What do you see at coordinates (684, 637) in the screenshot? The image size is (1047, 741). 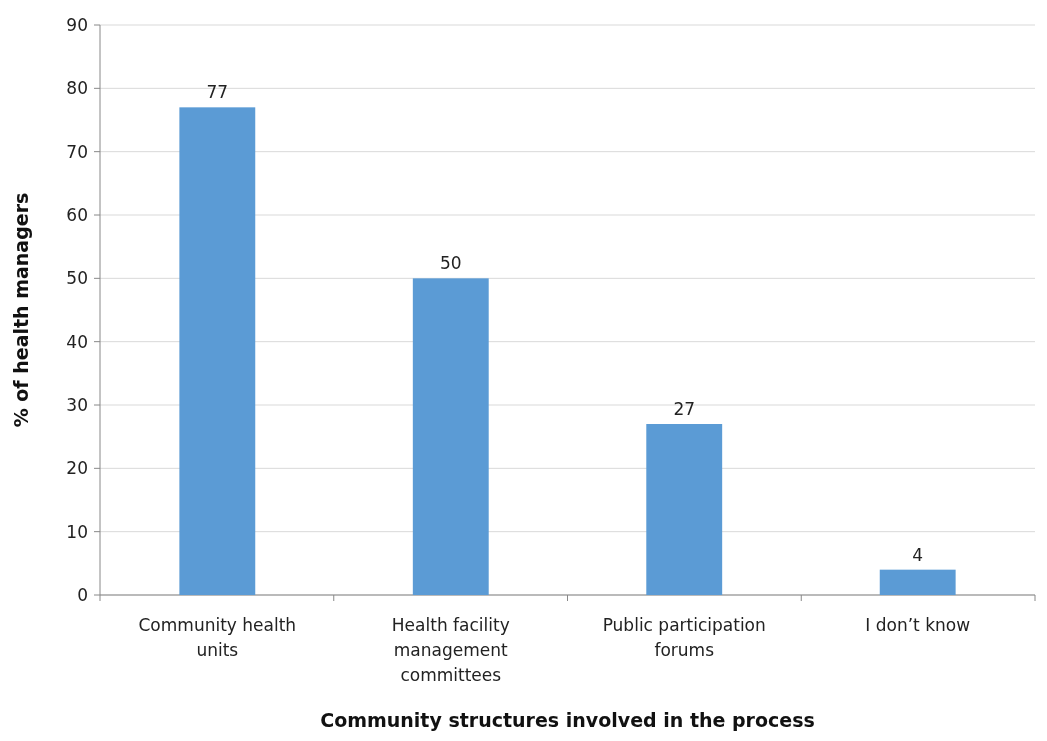 I see `x-tick-label: Public participation forums` at bounding box center [684, 637].